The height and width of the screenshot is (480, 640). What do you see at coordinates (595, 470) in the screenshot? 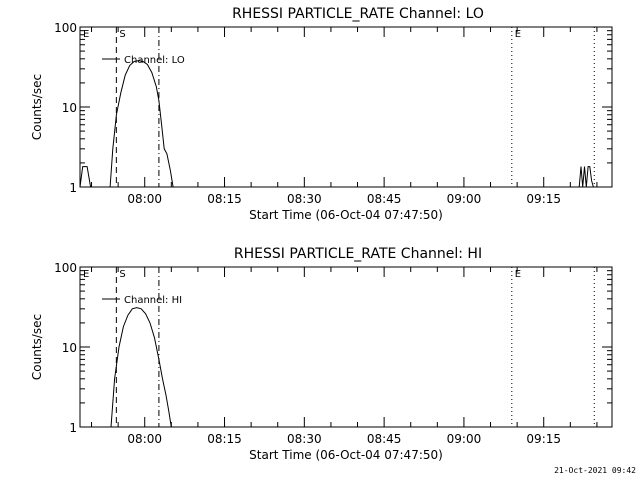
I see `footer-timestamp: 21-Oct-2021 09:42` at bounding box center [595, 470].